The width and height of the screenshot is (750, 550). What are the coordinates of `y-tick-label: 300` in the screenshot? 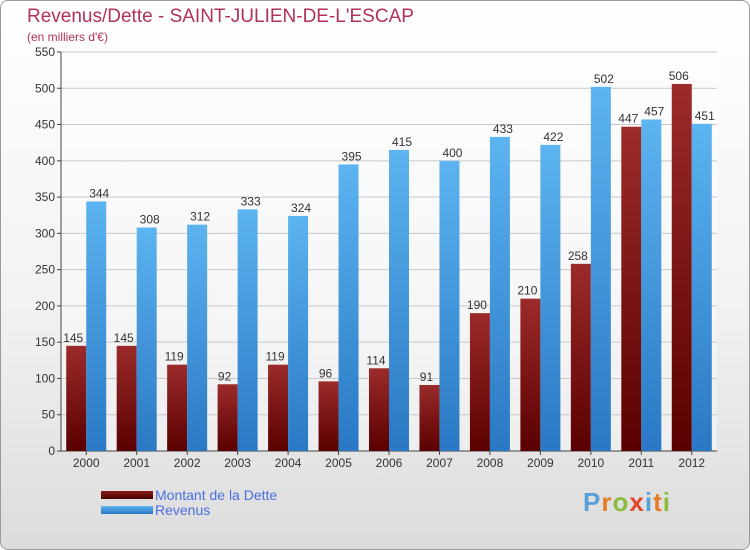 It's located at (45, 233).